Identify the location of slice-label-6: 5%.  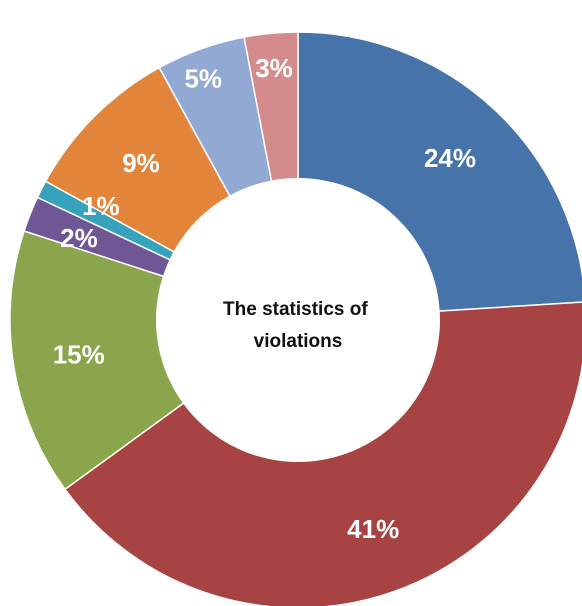
(203, 79).